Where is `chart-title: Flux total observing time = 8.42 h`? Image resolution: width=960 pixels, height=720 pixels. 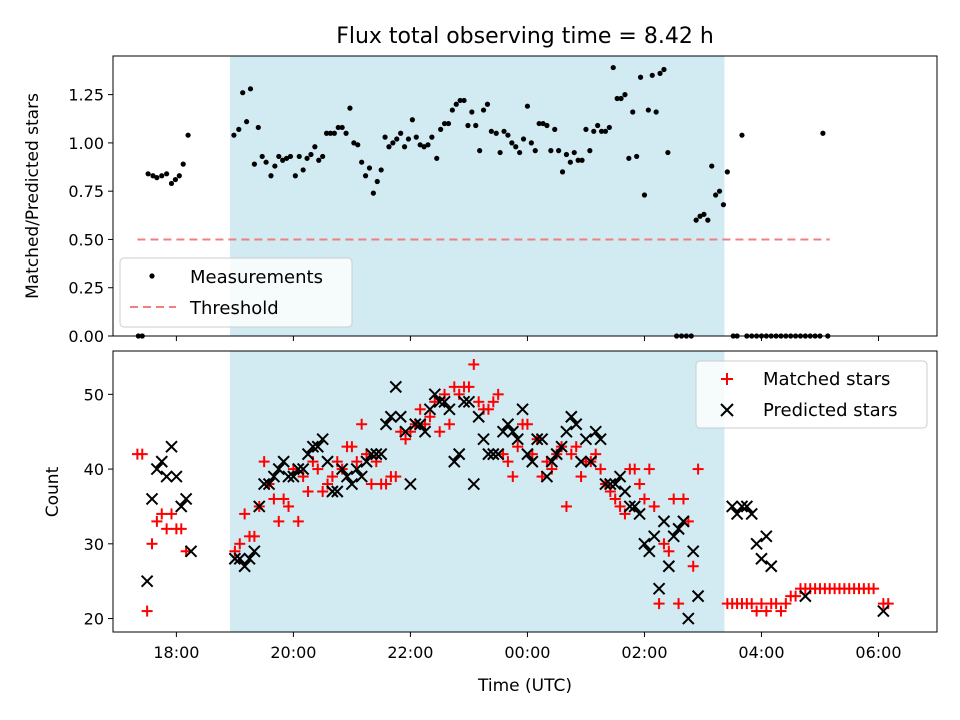 chart-title: Flux total observing time = 8.42 h is located at coordinates (525, 36).